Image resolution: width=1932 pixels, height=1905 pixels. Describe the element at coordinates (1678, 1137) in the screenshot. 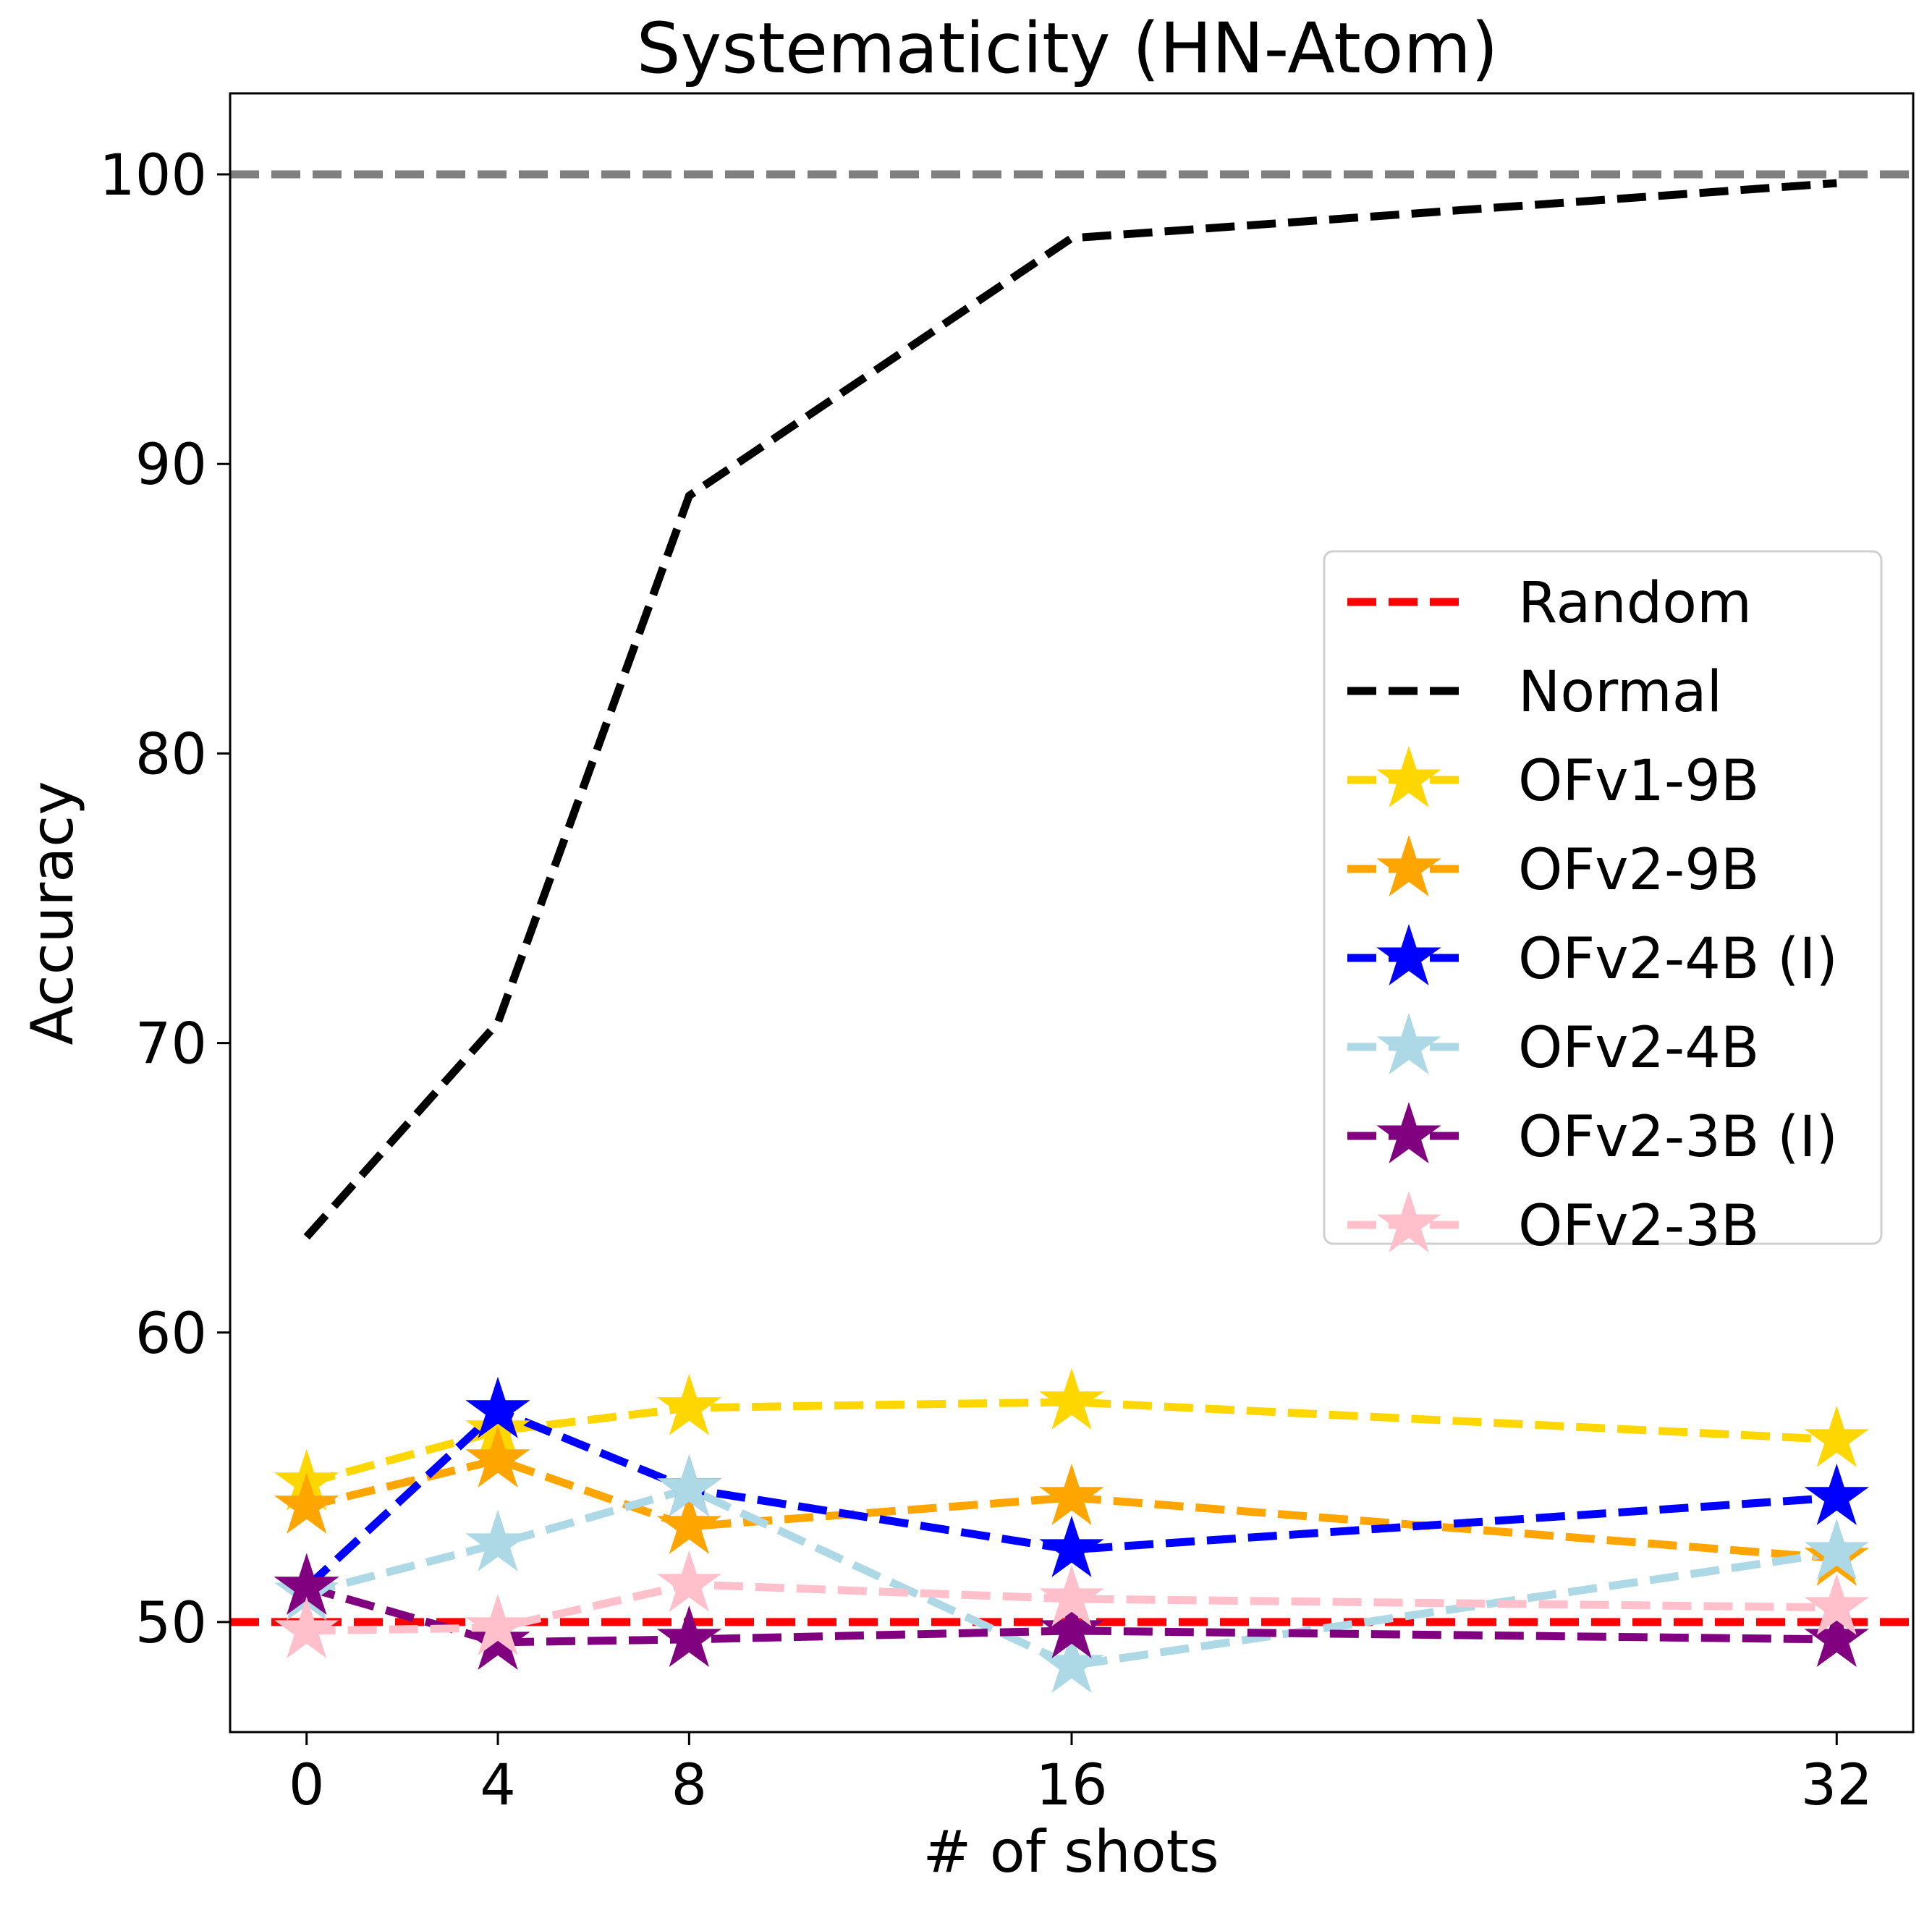

I see `legend-label-ofv2-3b-i: OFv2-3B (I)` at that location.